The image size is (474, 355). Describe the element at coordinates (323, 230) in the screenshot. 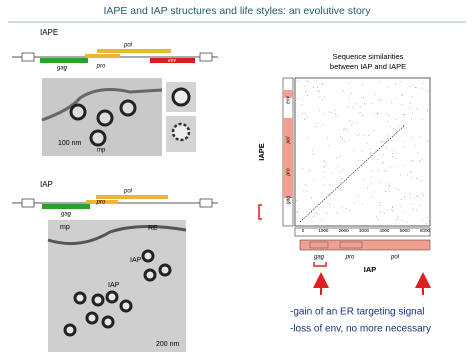

I see `x-tick-label: 1000` at that location.